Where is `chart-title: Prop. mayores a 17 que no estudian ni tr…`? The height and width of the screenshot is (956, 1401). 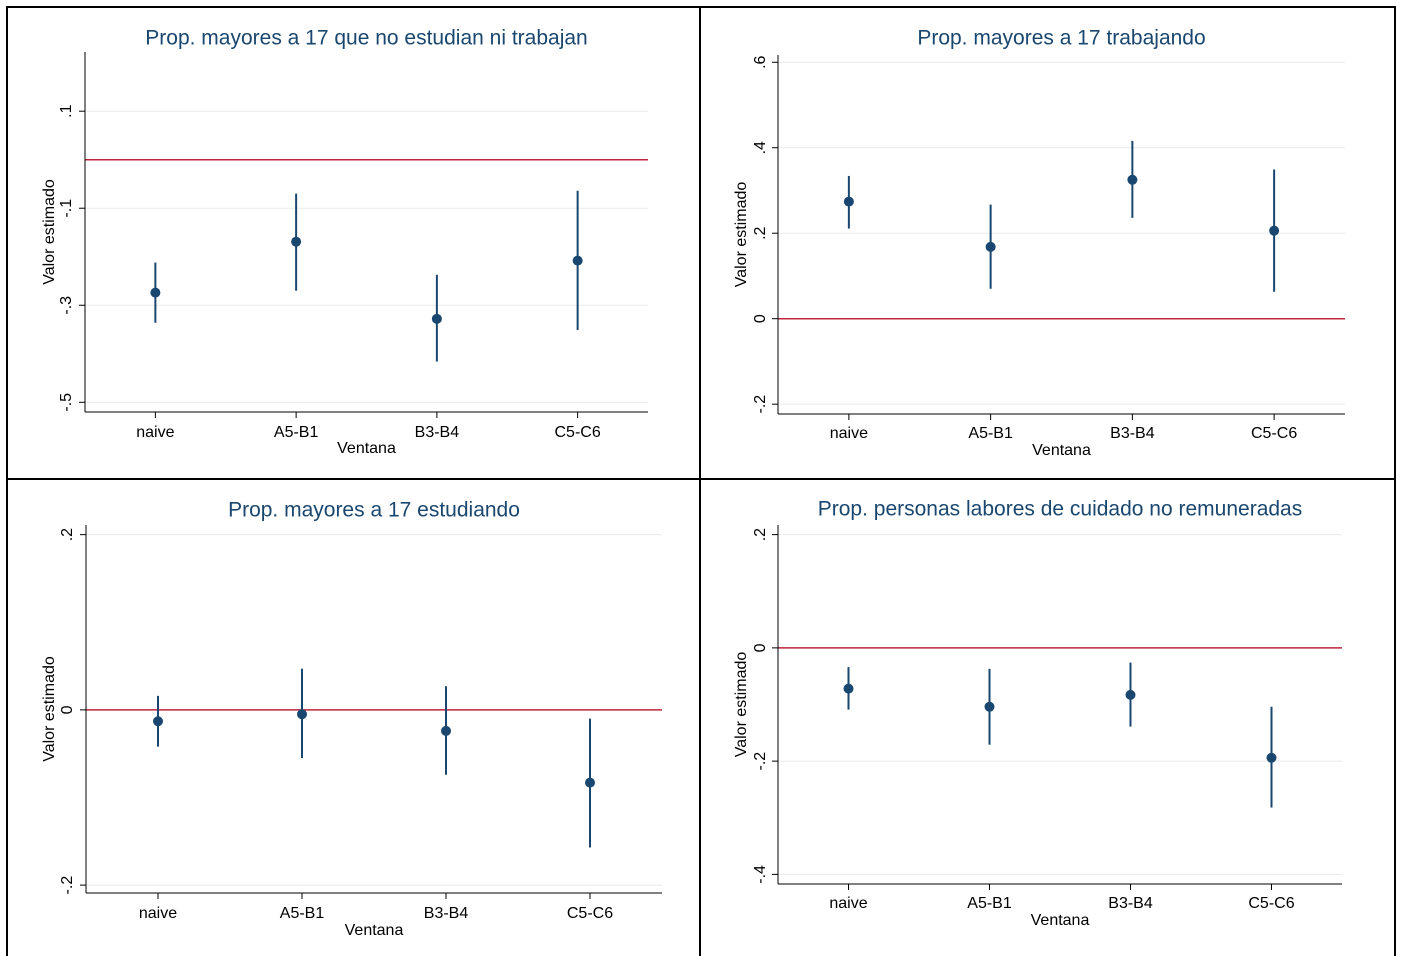 chart-title: Prop. mayores a 17 que no estudian ni tr… is located at coordinates (366, 38).